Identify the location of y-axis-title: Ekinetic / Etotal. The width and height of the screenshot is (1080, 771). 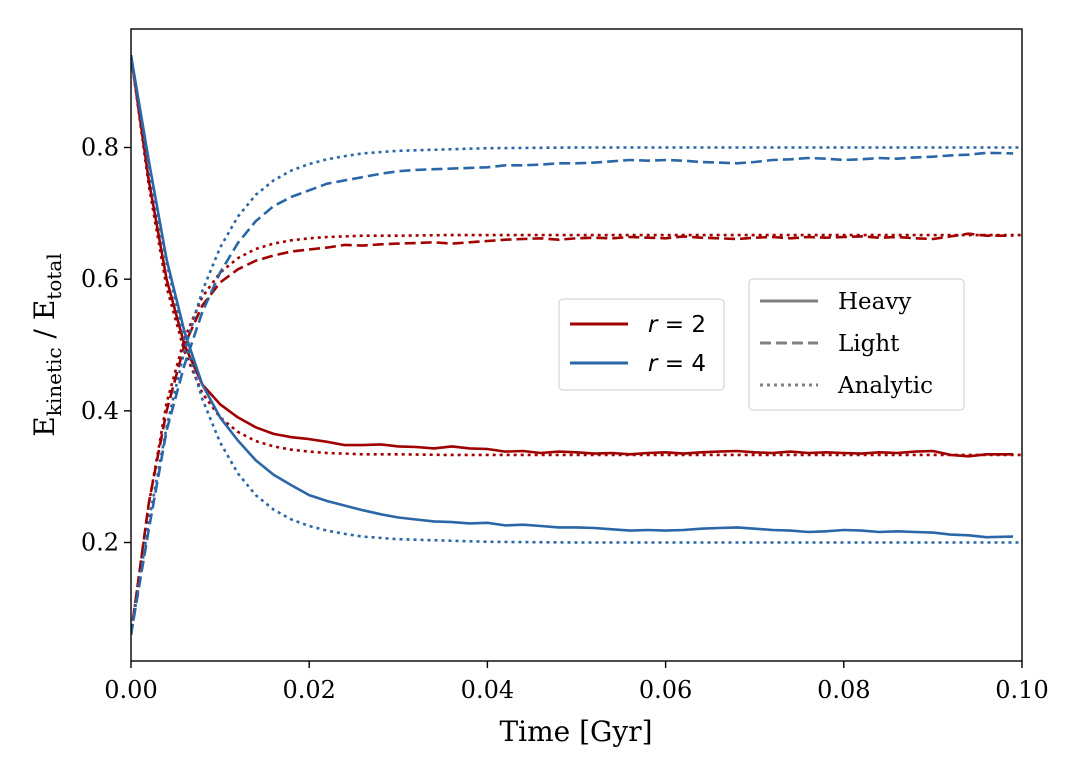
(47, 344).